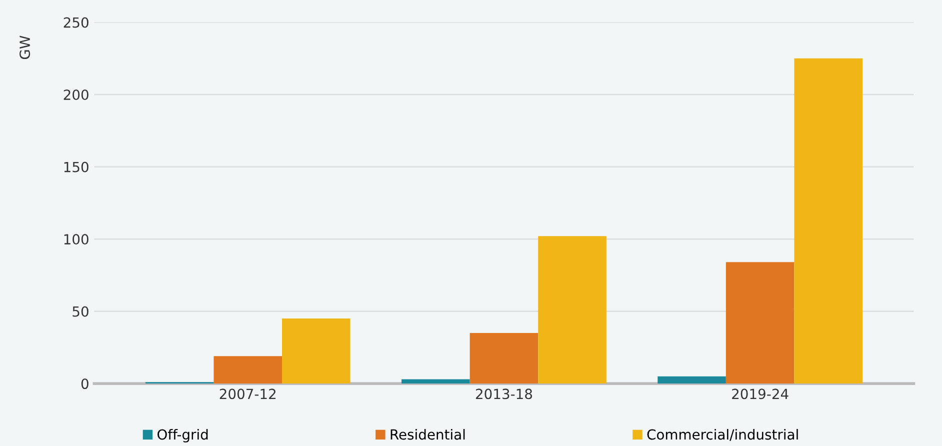 This screenshot has height=446, width=942. Describe the element at coordinates (25, 48) in the screenshot. I see `y-axis-title: GW` at that location.